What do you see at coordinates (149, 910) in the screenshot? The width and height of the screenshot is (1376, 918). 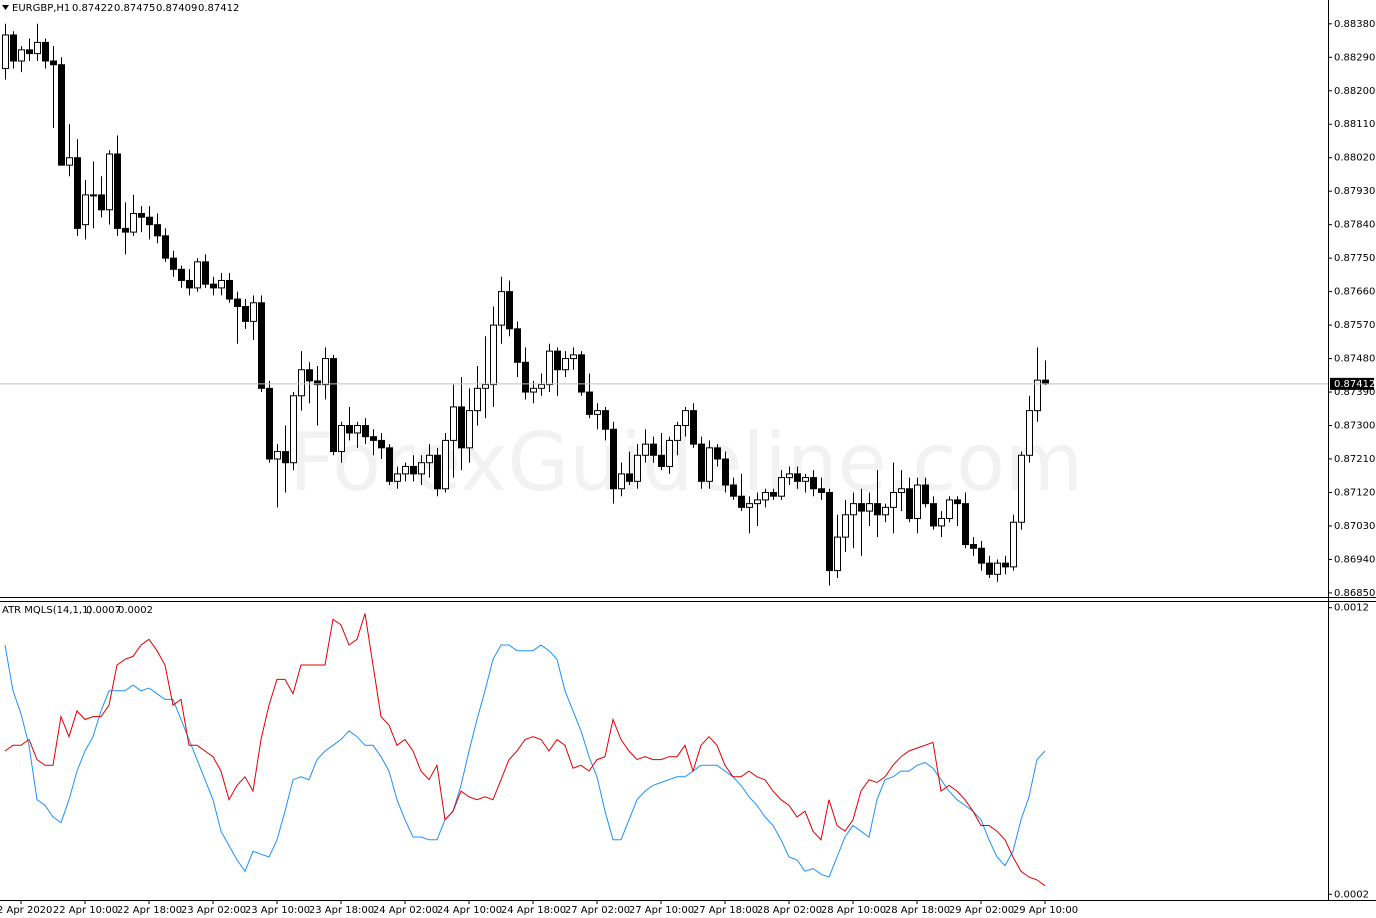 I see `x-tick-label: 22 Apr 18:00` at bounding box center [149, 910].